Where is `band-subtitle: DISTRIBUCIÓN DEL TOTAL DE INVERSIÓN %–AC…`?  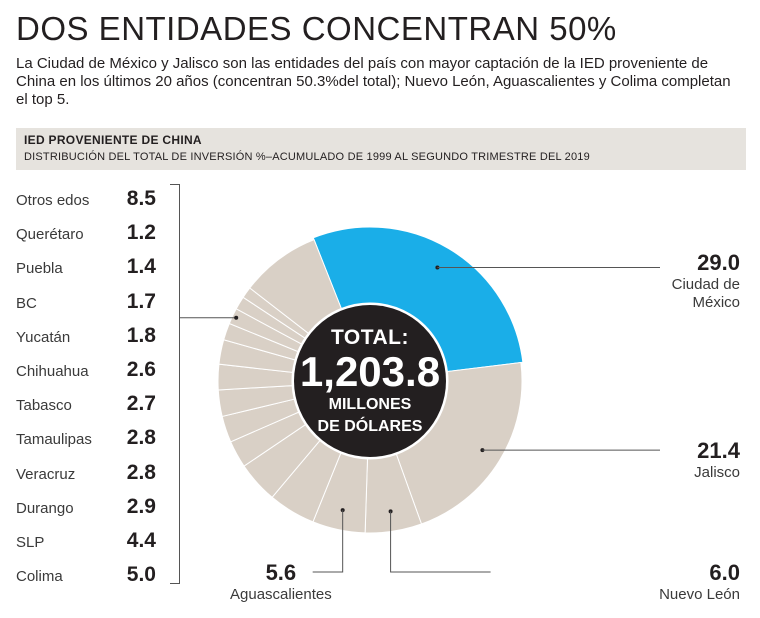
band-subtitle: DISTRIBUCIÓN DEL TOTAL DE INVERSIÓN %–AC… is located at coordinates (307, 157).